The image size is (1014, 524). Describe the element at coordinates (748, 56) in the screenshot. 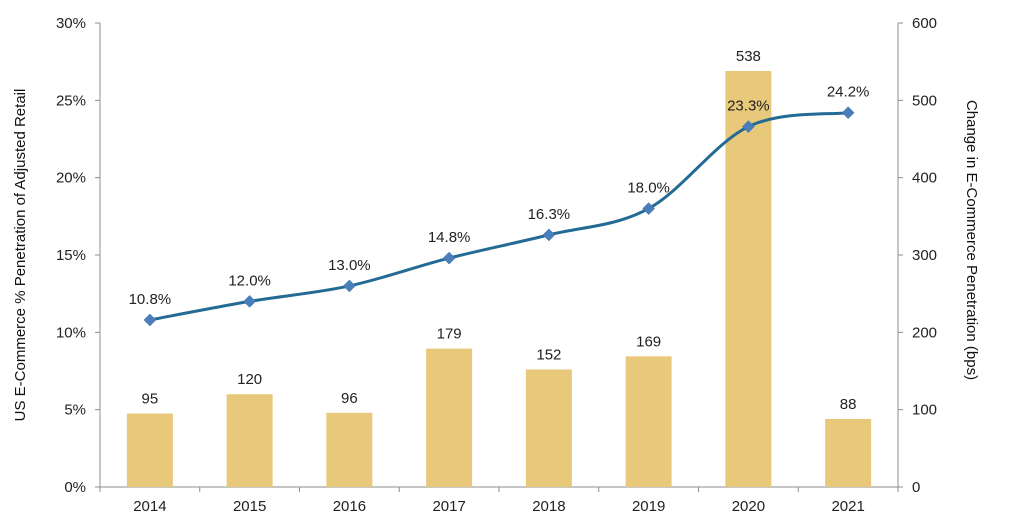

I see `bar-value-label: 538` at that location.